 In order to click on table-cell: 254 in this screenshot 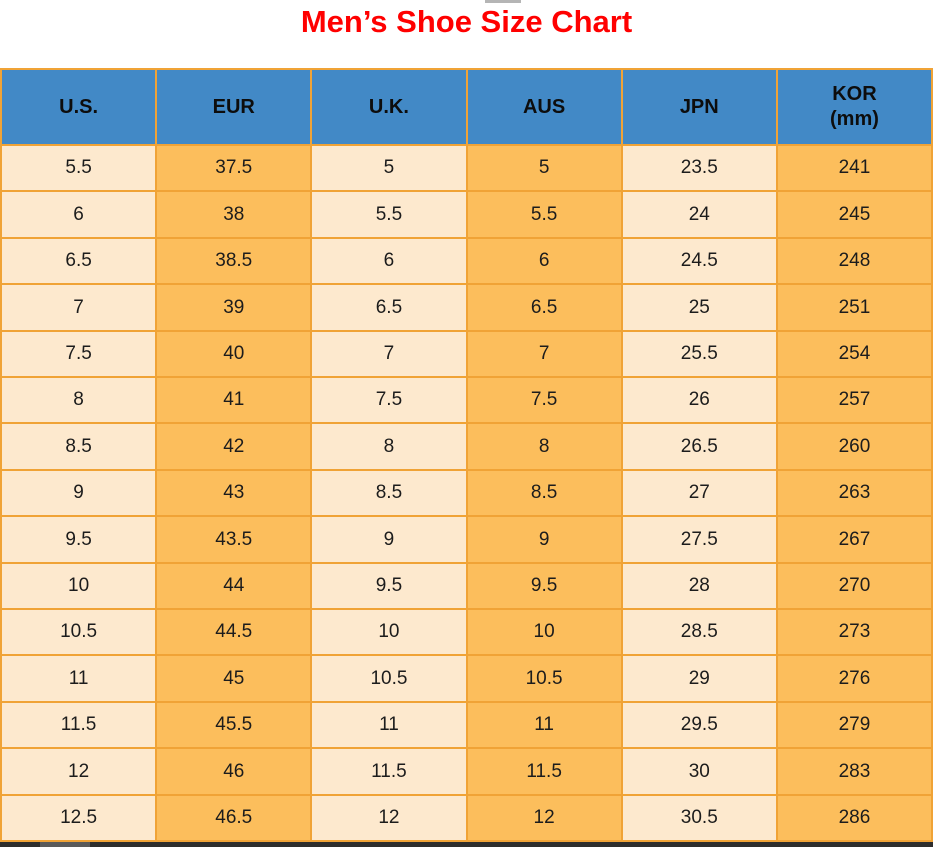, I will do `click(853, 354)`.